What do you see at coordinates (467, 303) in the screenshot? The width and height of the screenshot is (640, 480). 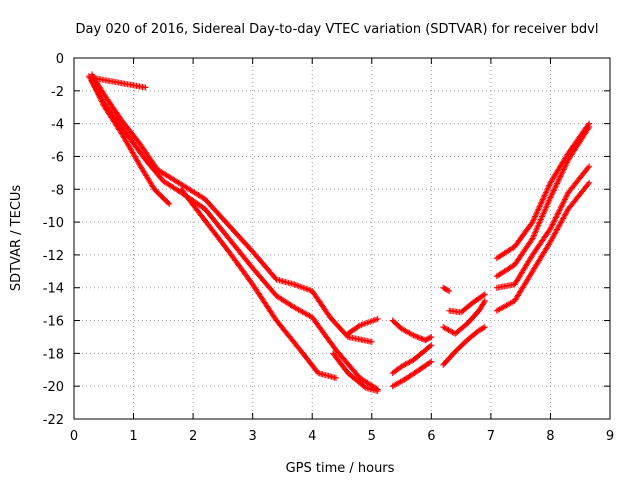 I see `series-track-n` at bounding box center [467, 303].